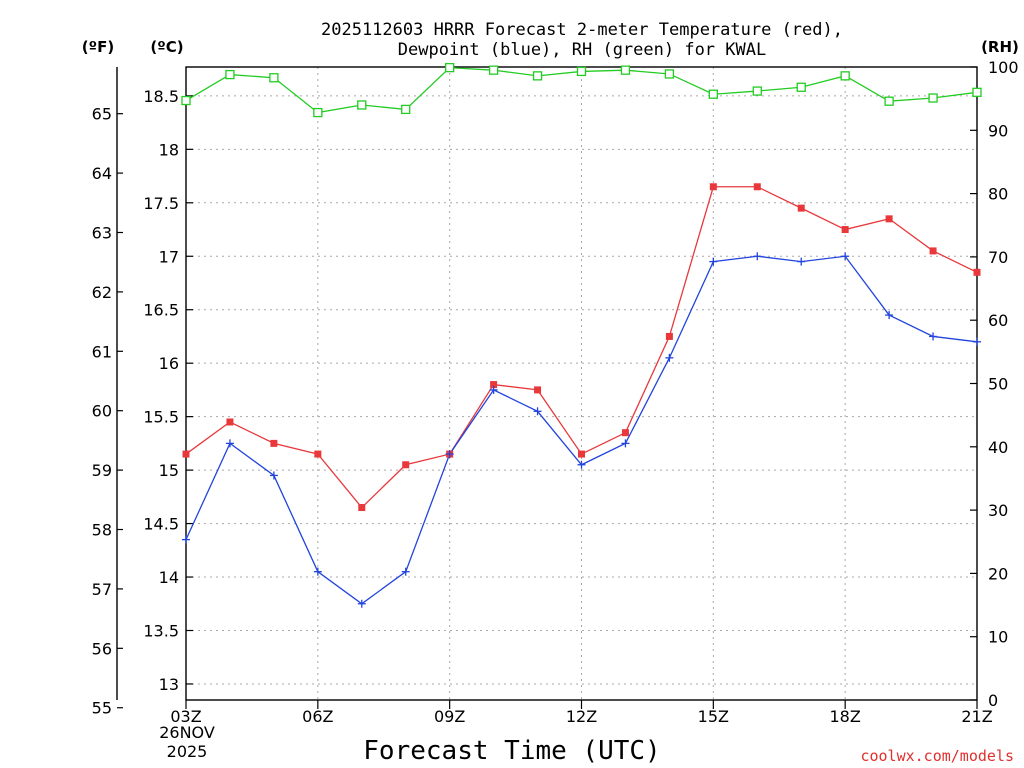 This screenshot has width=1024, height=768. What do you see at coordinates (102, 530) in the screenshot?
I see `fahrenheit-tick-label: 58` at bounding box center [102, 530].